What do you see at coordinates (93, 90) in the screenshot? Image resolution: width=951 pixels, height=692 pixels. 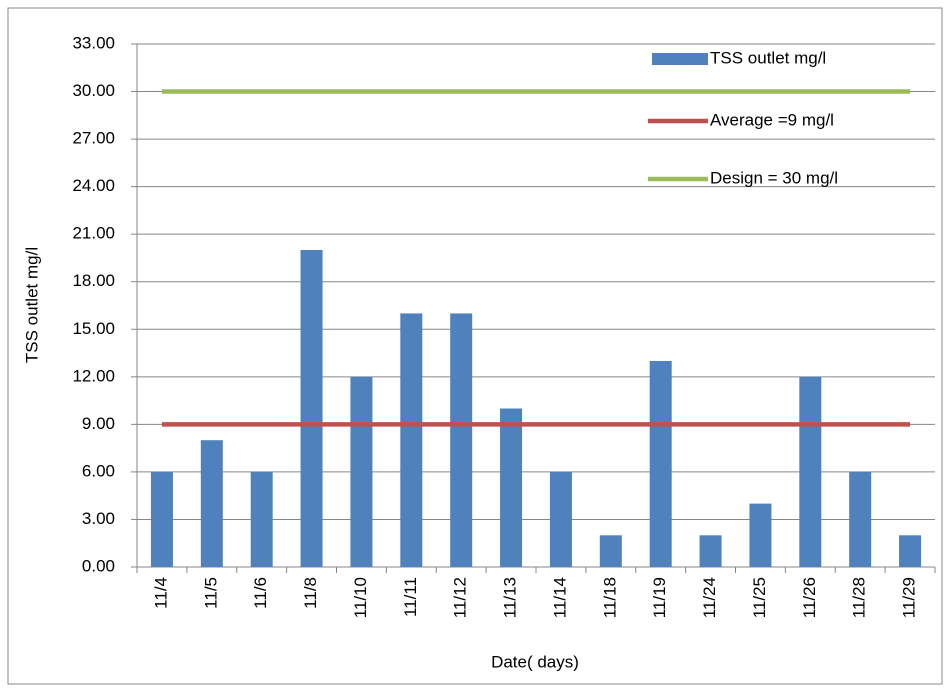 I see `y-tick-label: 30.00` at bounding box center [93, 90].